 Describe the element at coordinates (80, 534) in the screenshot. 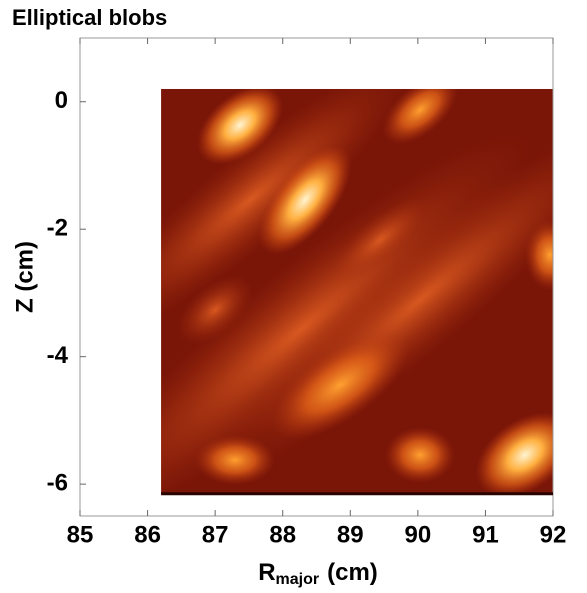

I see `x-tick-label: 85` at that location.